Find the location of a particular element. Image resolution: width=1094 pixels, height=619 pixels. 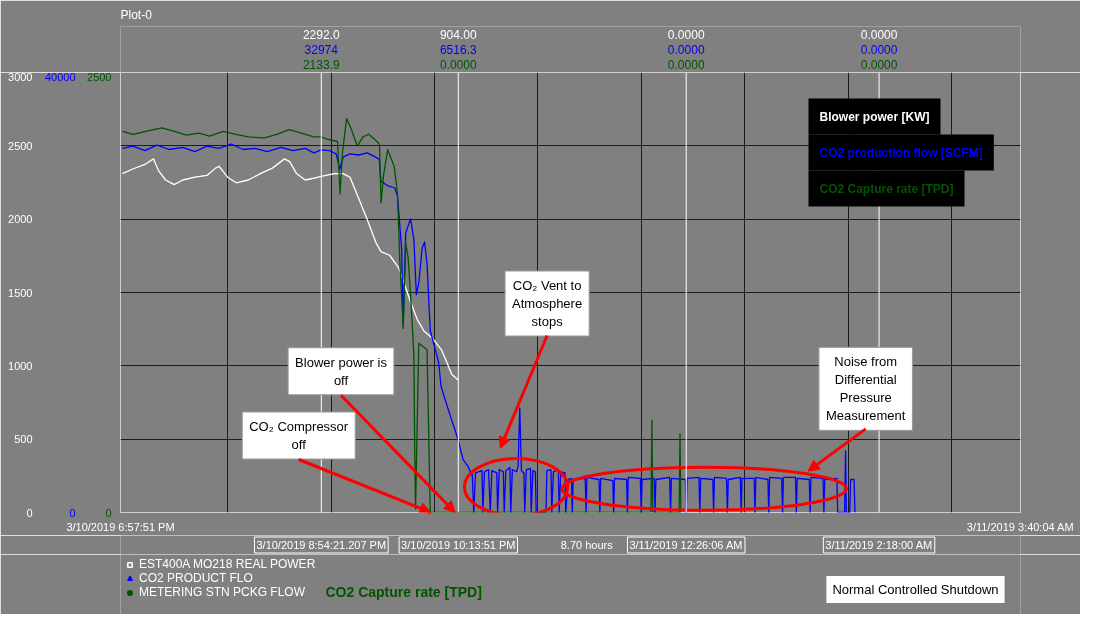

y3-tick-label: 0 is located at coordinates (108, 512).